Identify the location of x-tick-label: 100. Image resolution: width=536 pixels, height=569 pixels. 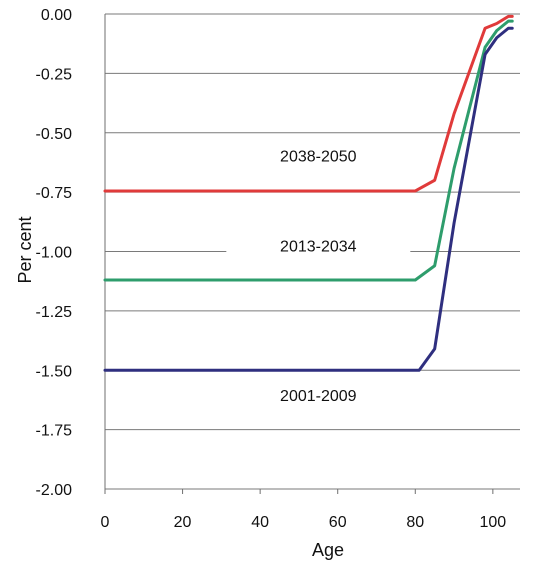
(492, 522).